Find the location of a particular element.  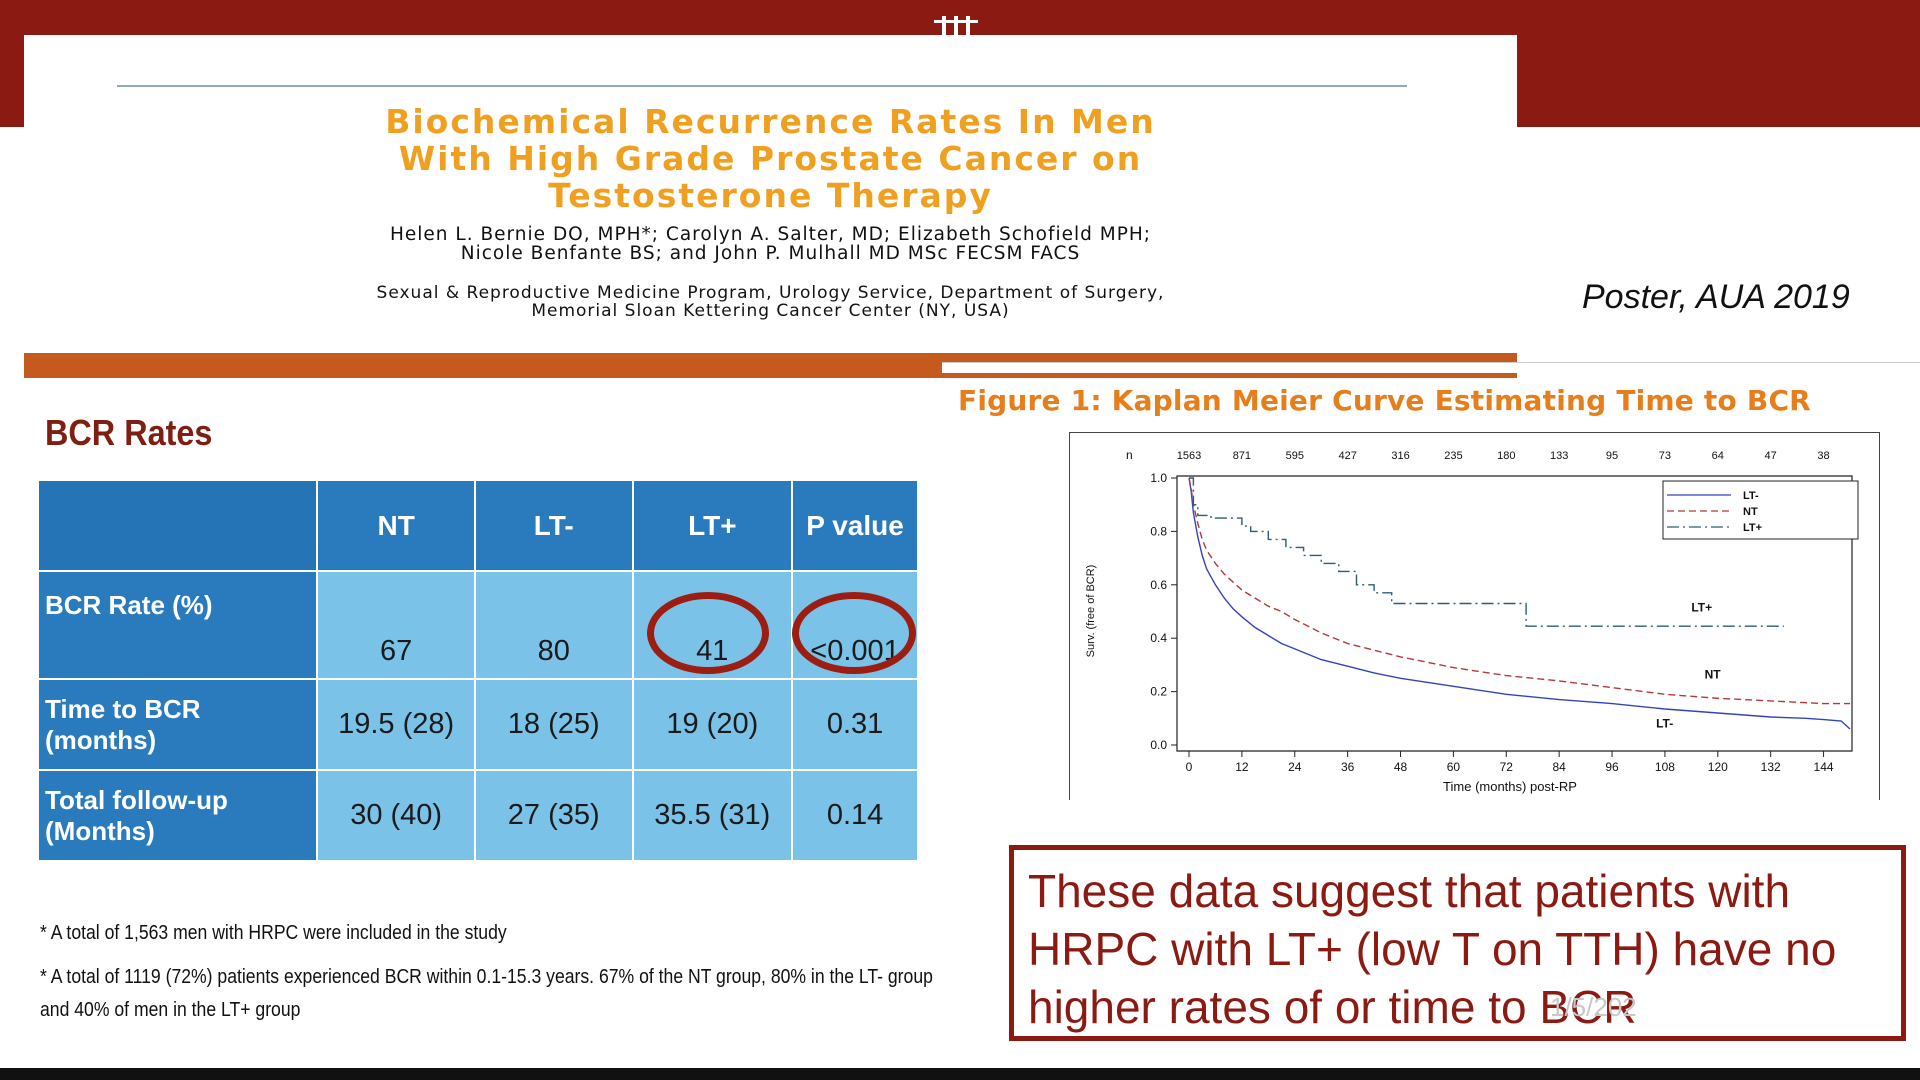

x-tick-label: 0 is located at coordinates (1189, 767).